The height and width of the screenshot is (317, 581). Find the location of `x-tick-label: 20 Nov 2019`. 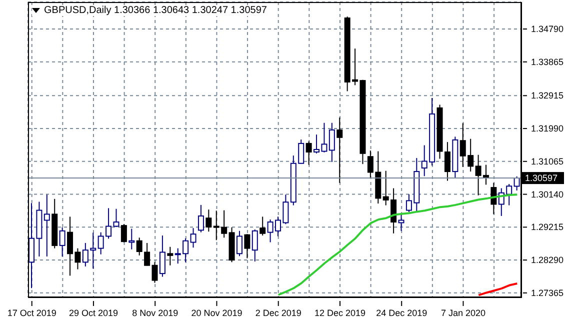

x-tick-label: 20 Nov 2019 is located at coordinates (216, 312).